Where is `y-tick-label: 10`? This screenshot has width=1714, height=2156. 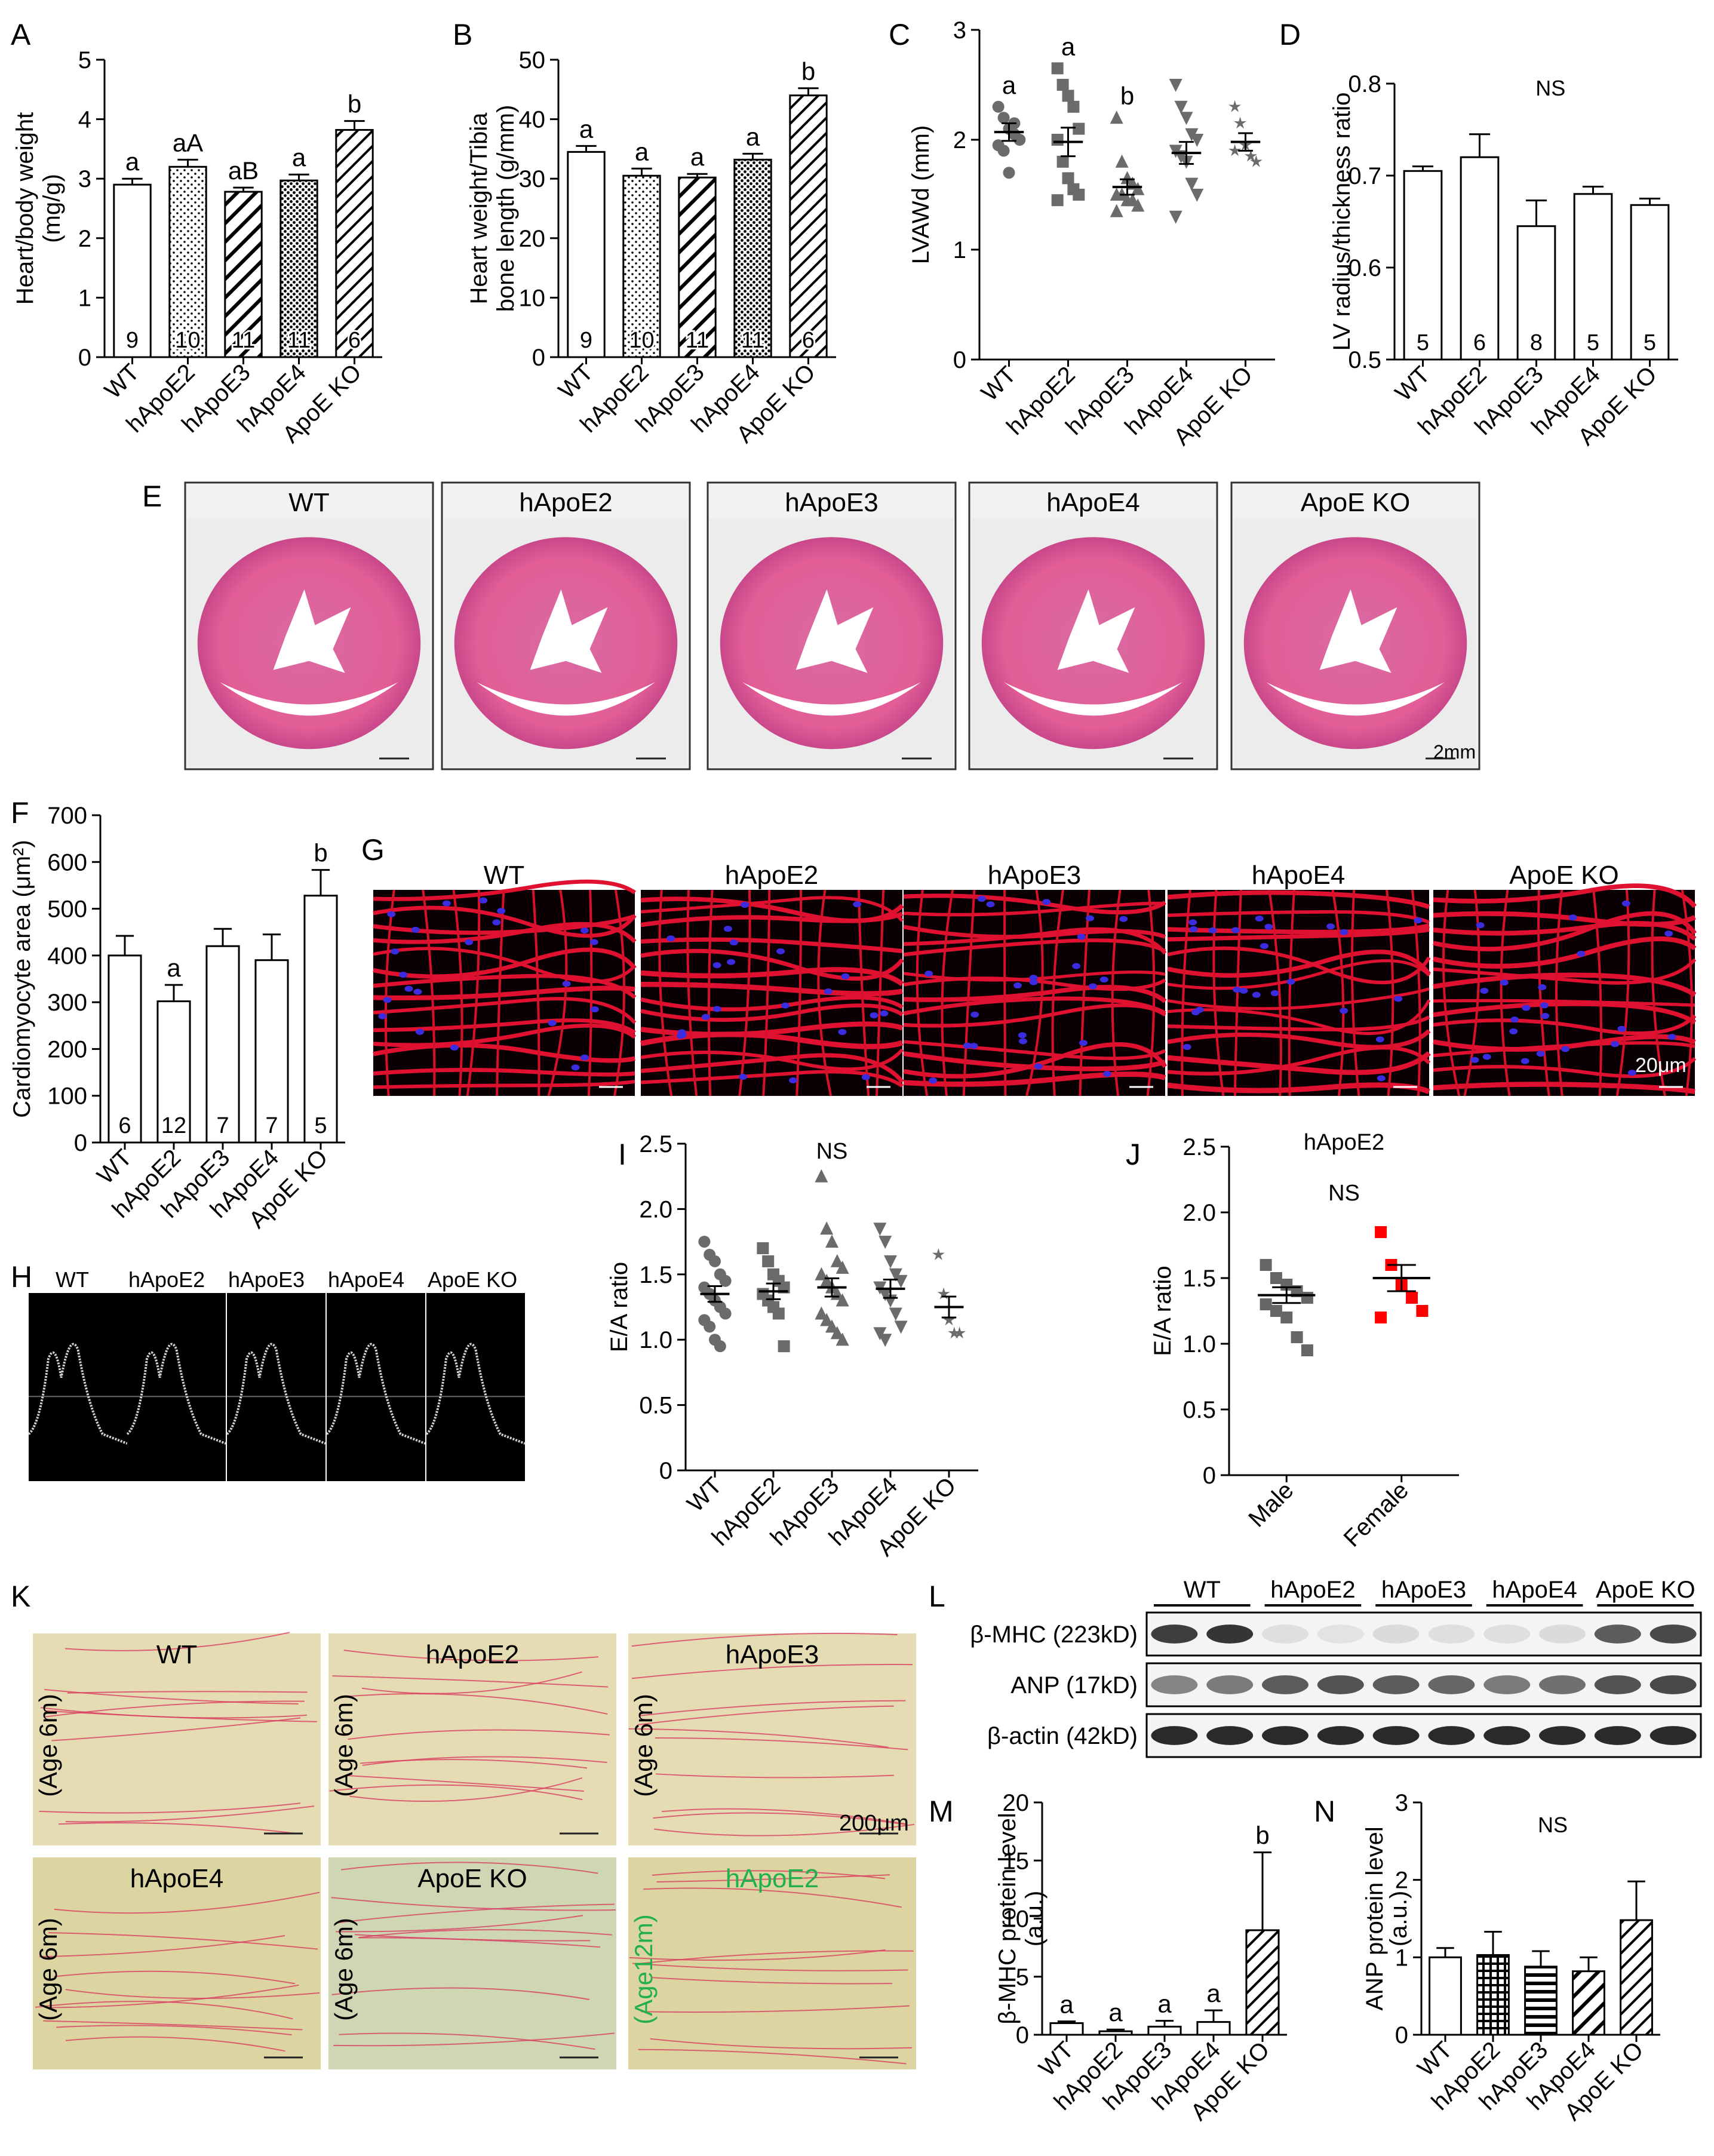 y-tick-label: 10 is located at coordinates (532, 298).